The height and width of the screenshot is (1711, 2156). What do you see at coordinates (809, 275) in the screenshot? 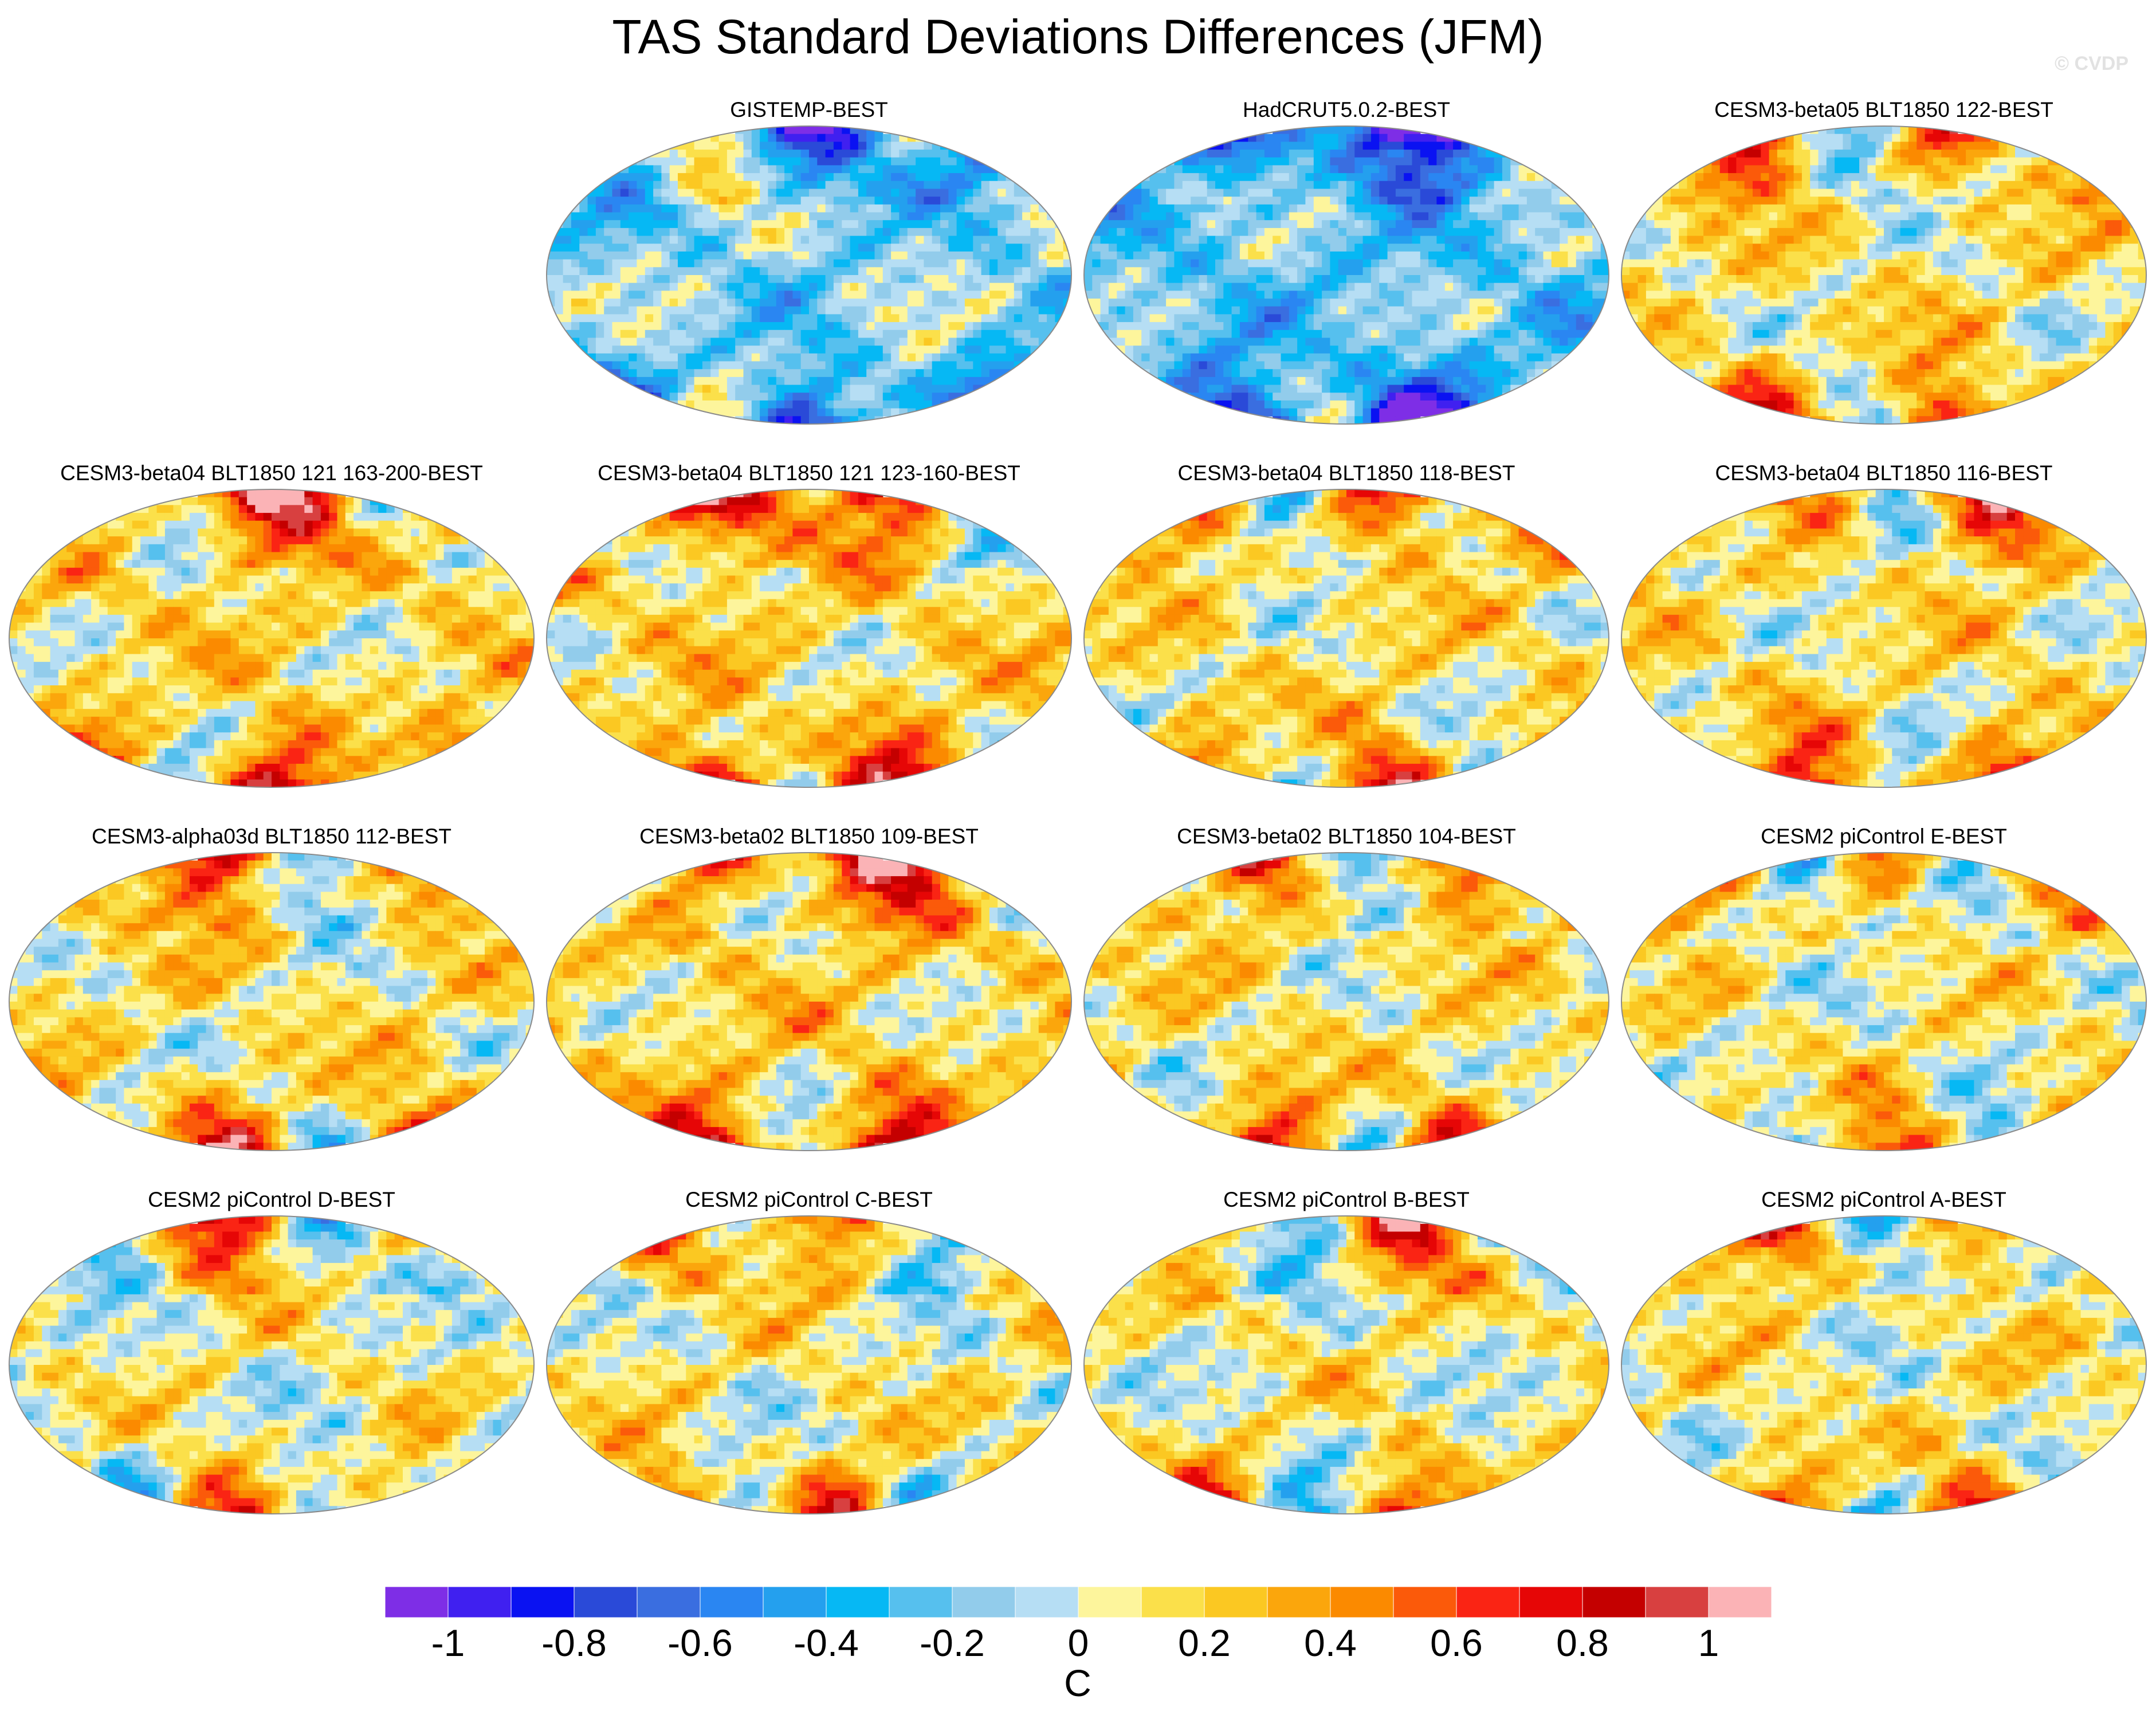
I see `map-field` at bounding box center [809, 275].